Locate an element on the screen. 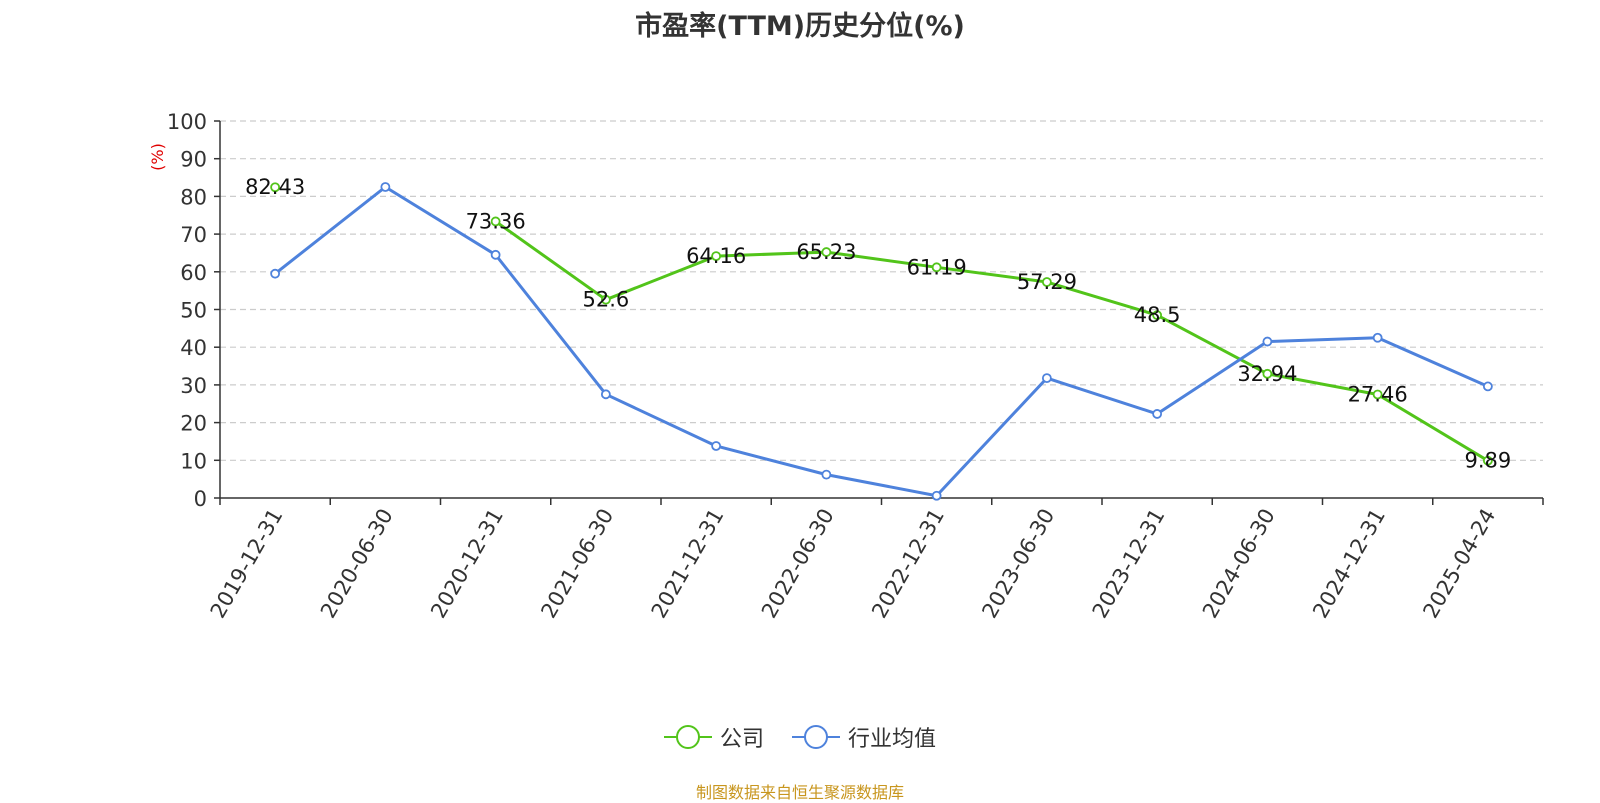 The image size is (1600, 803). data-label: 73.36 is located at coordinates (496, 221).